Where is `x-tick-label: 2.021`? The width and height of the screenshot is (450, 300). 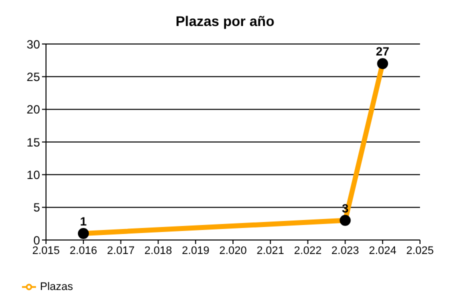
x-tick-label: 2.021 is located at coordinates (270, 250).